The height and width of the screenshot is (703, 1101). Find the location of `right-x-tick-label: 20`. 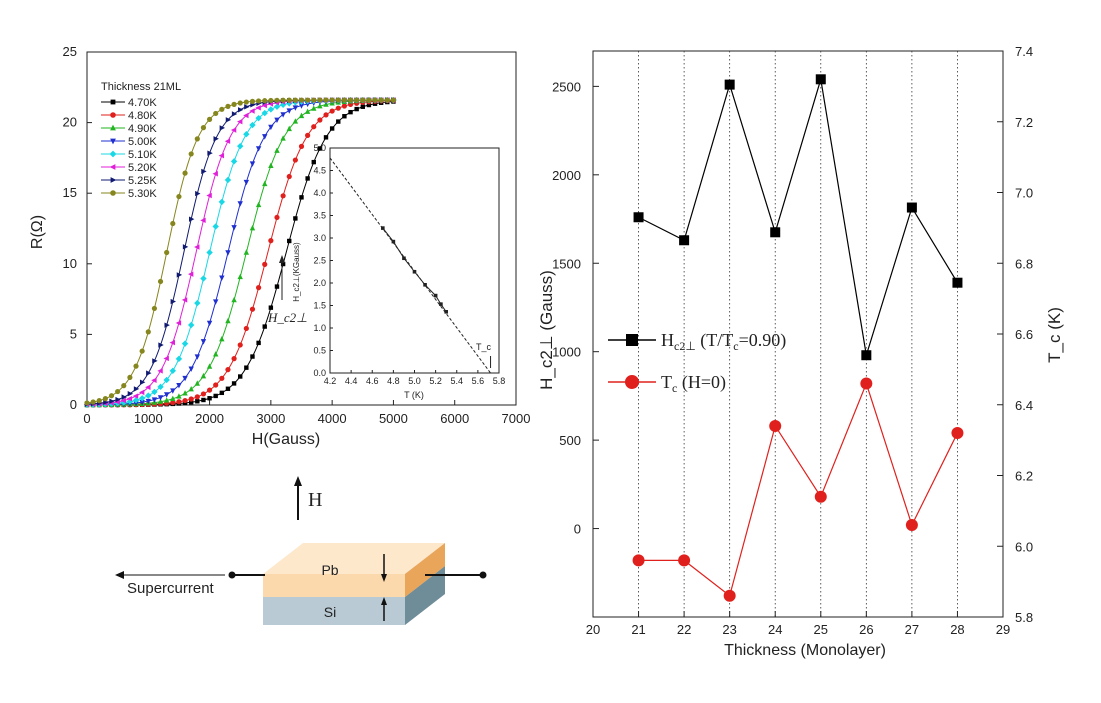

right-x-tick-label: 20 is located at coordinates (593, 629).